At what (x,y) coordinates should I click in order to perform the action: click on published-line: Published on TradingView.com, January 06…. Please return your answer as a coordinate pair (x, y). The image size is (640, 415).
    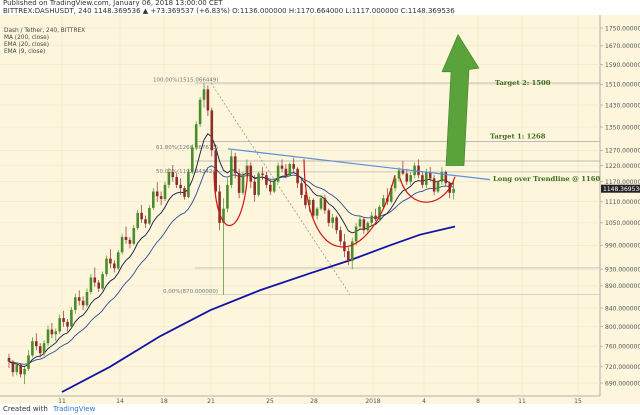
    Looking at the image, I should click on (113, 3).